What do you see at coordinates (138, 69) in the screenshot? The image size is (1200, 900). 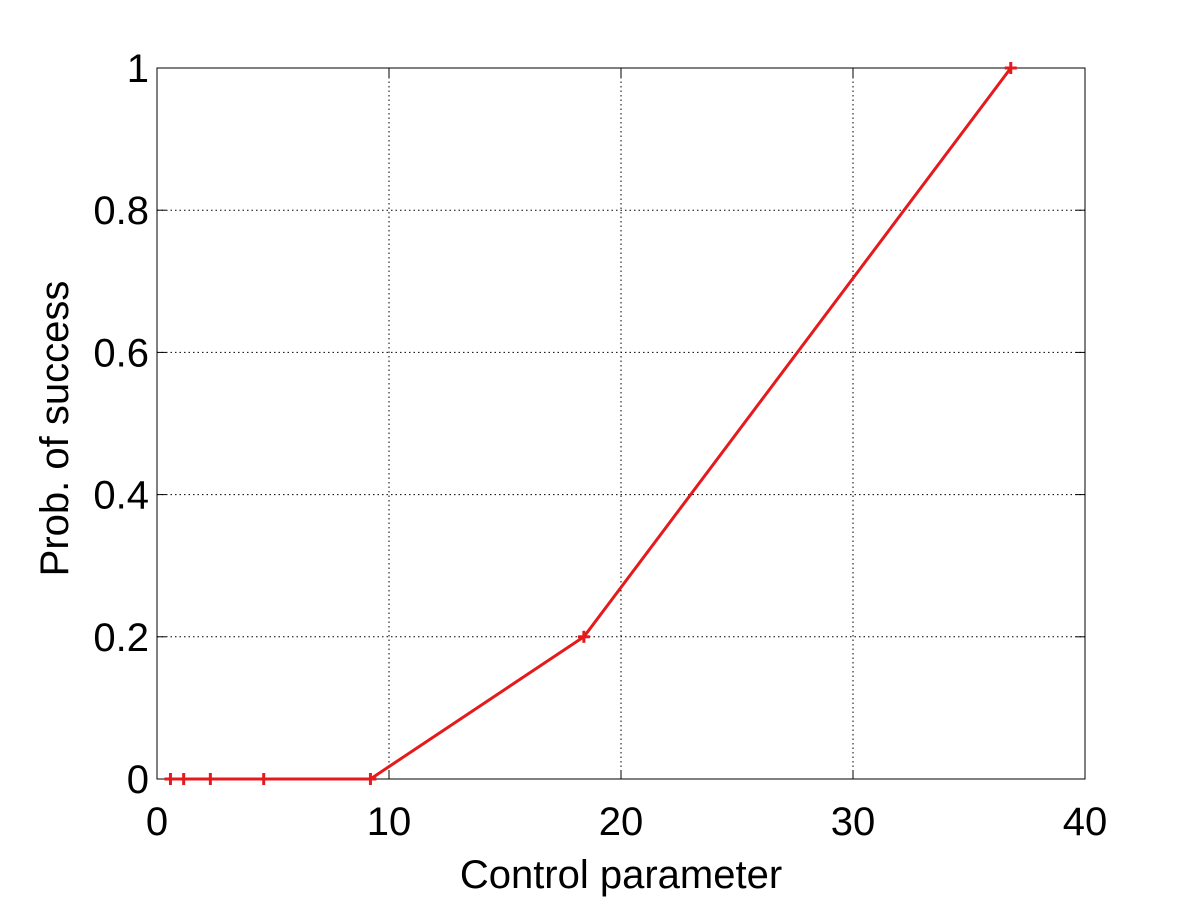 I see `y-tick-label: 1` at bounding box center [138, 69].